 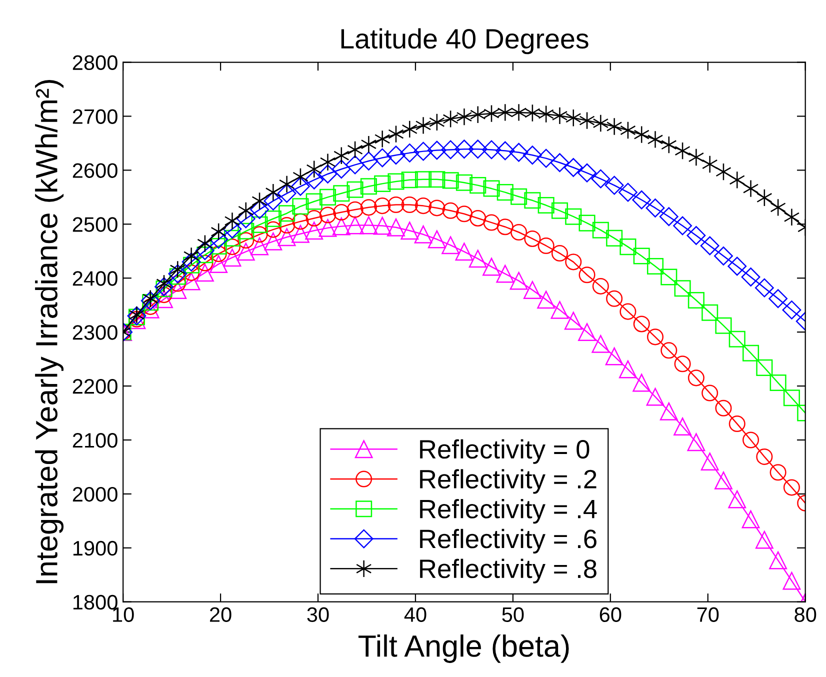 I want to click on x-tick-label: 60, so click(x=611, y=614).